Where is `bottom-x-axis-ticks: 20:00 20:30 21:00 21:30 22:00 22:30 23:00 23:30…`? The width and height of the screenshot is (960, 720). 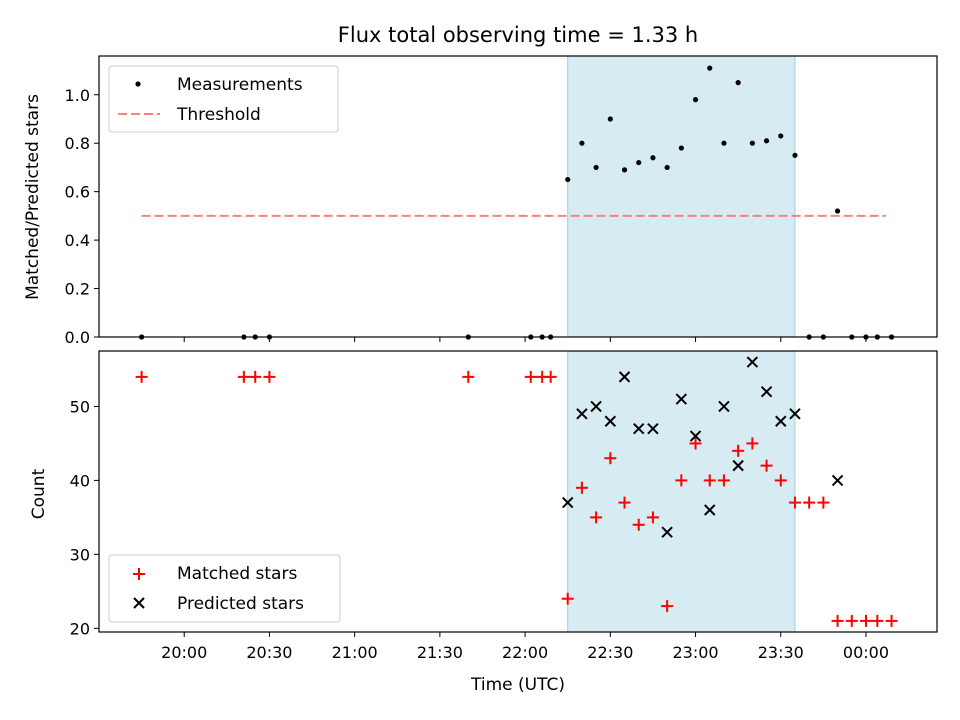
bottom-x-axis-ticks: 20:00 20:30 21:00 21:30 22:00 22:30 23:00 23:30… is located at coordinates (525, 647).